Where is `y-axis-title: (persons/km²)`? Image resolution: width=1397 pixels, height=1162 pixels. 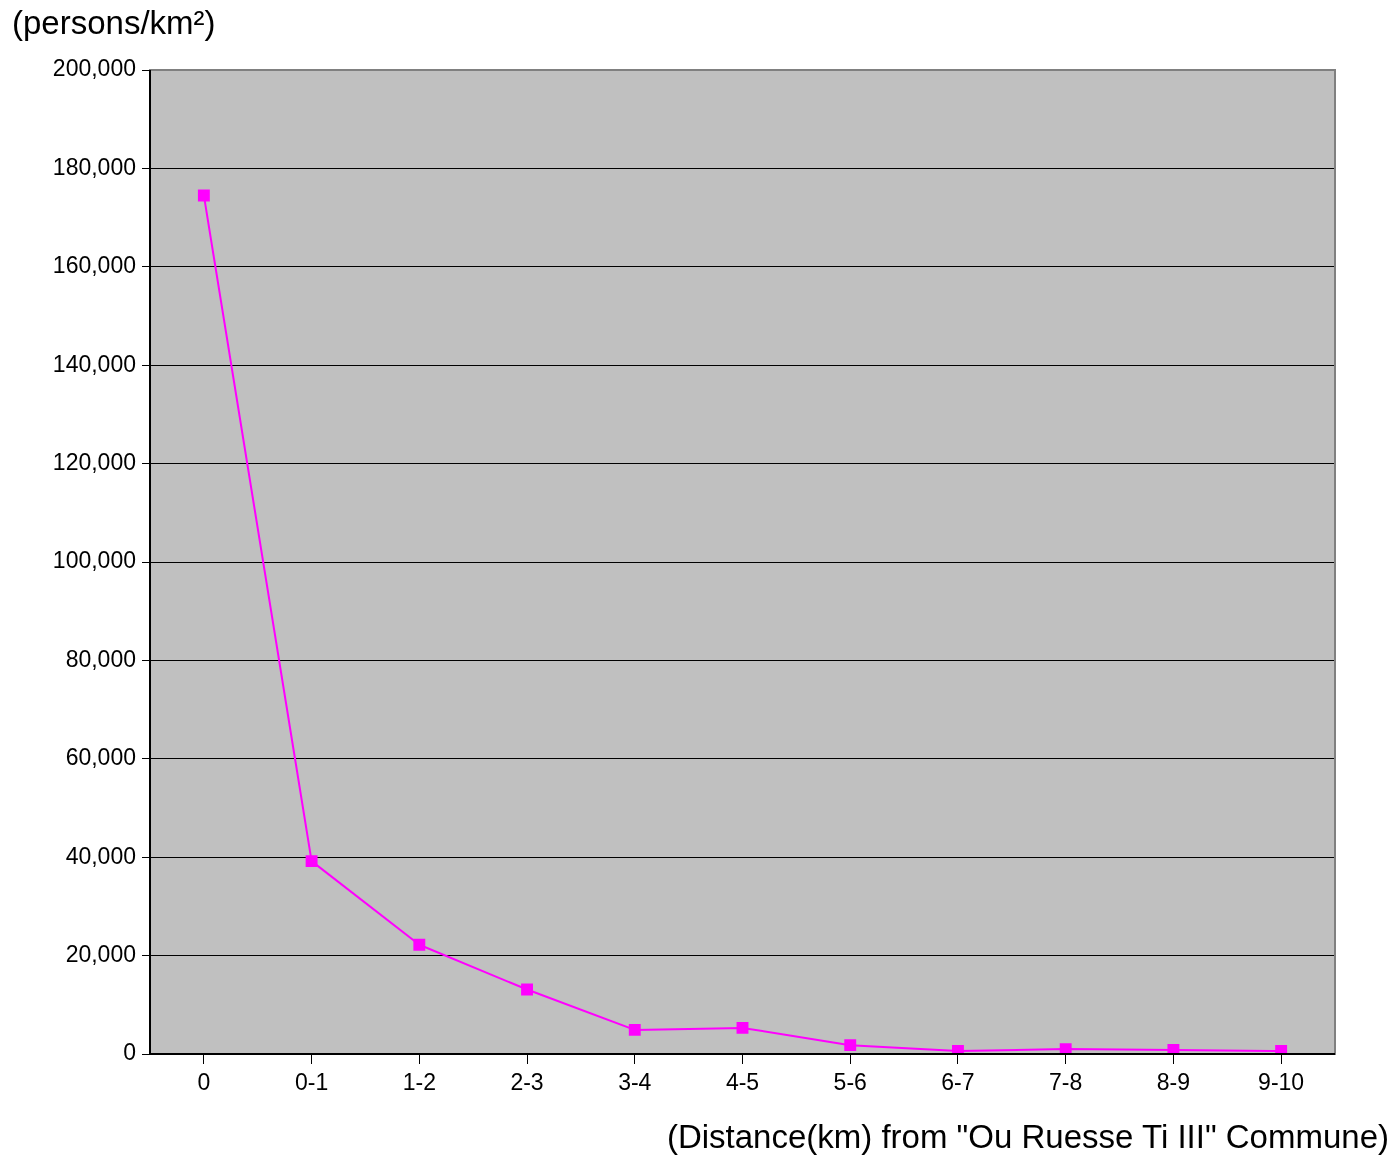 y-axis-title: (persons/km²) is located at coordinates (114, 23).